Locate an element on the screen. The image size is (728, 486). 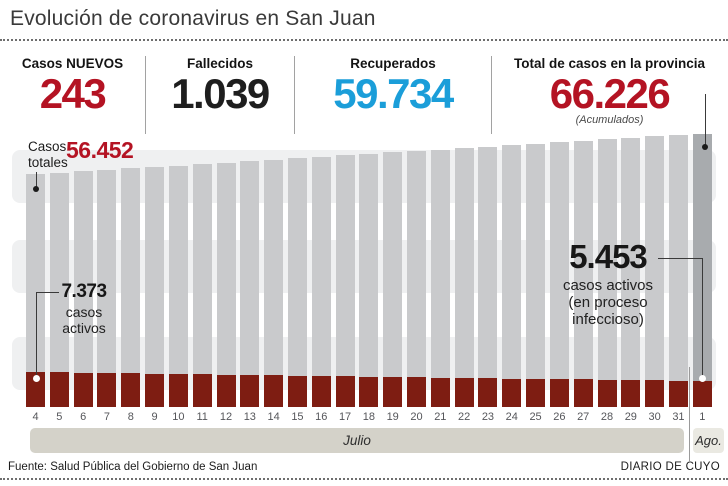
bar-group: 4 is located at coordinates (35, 277).